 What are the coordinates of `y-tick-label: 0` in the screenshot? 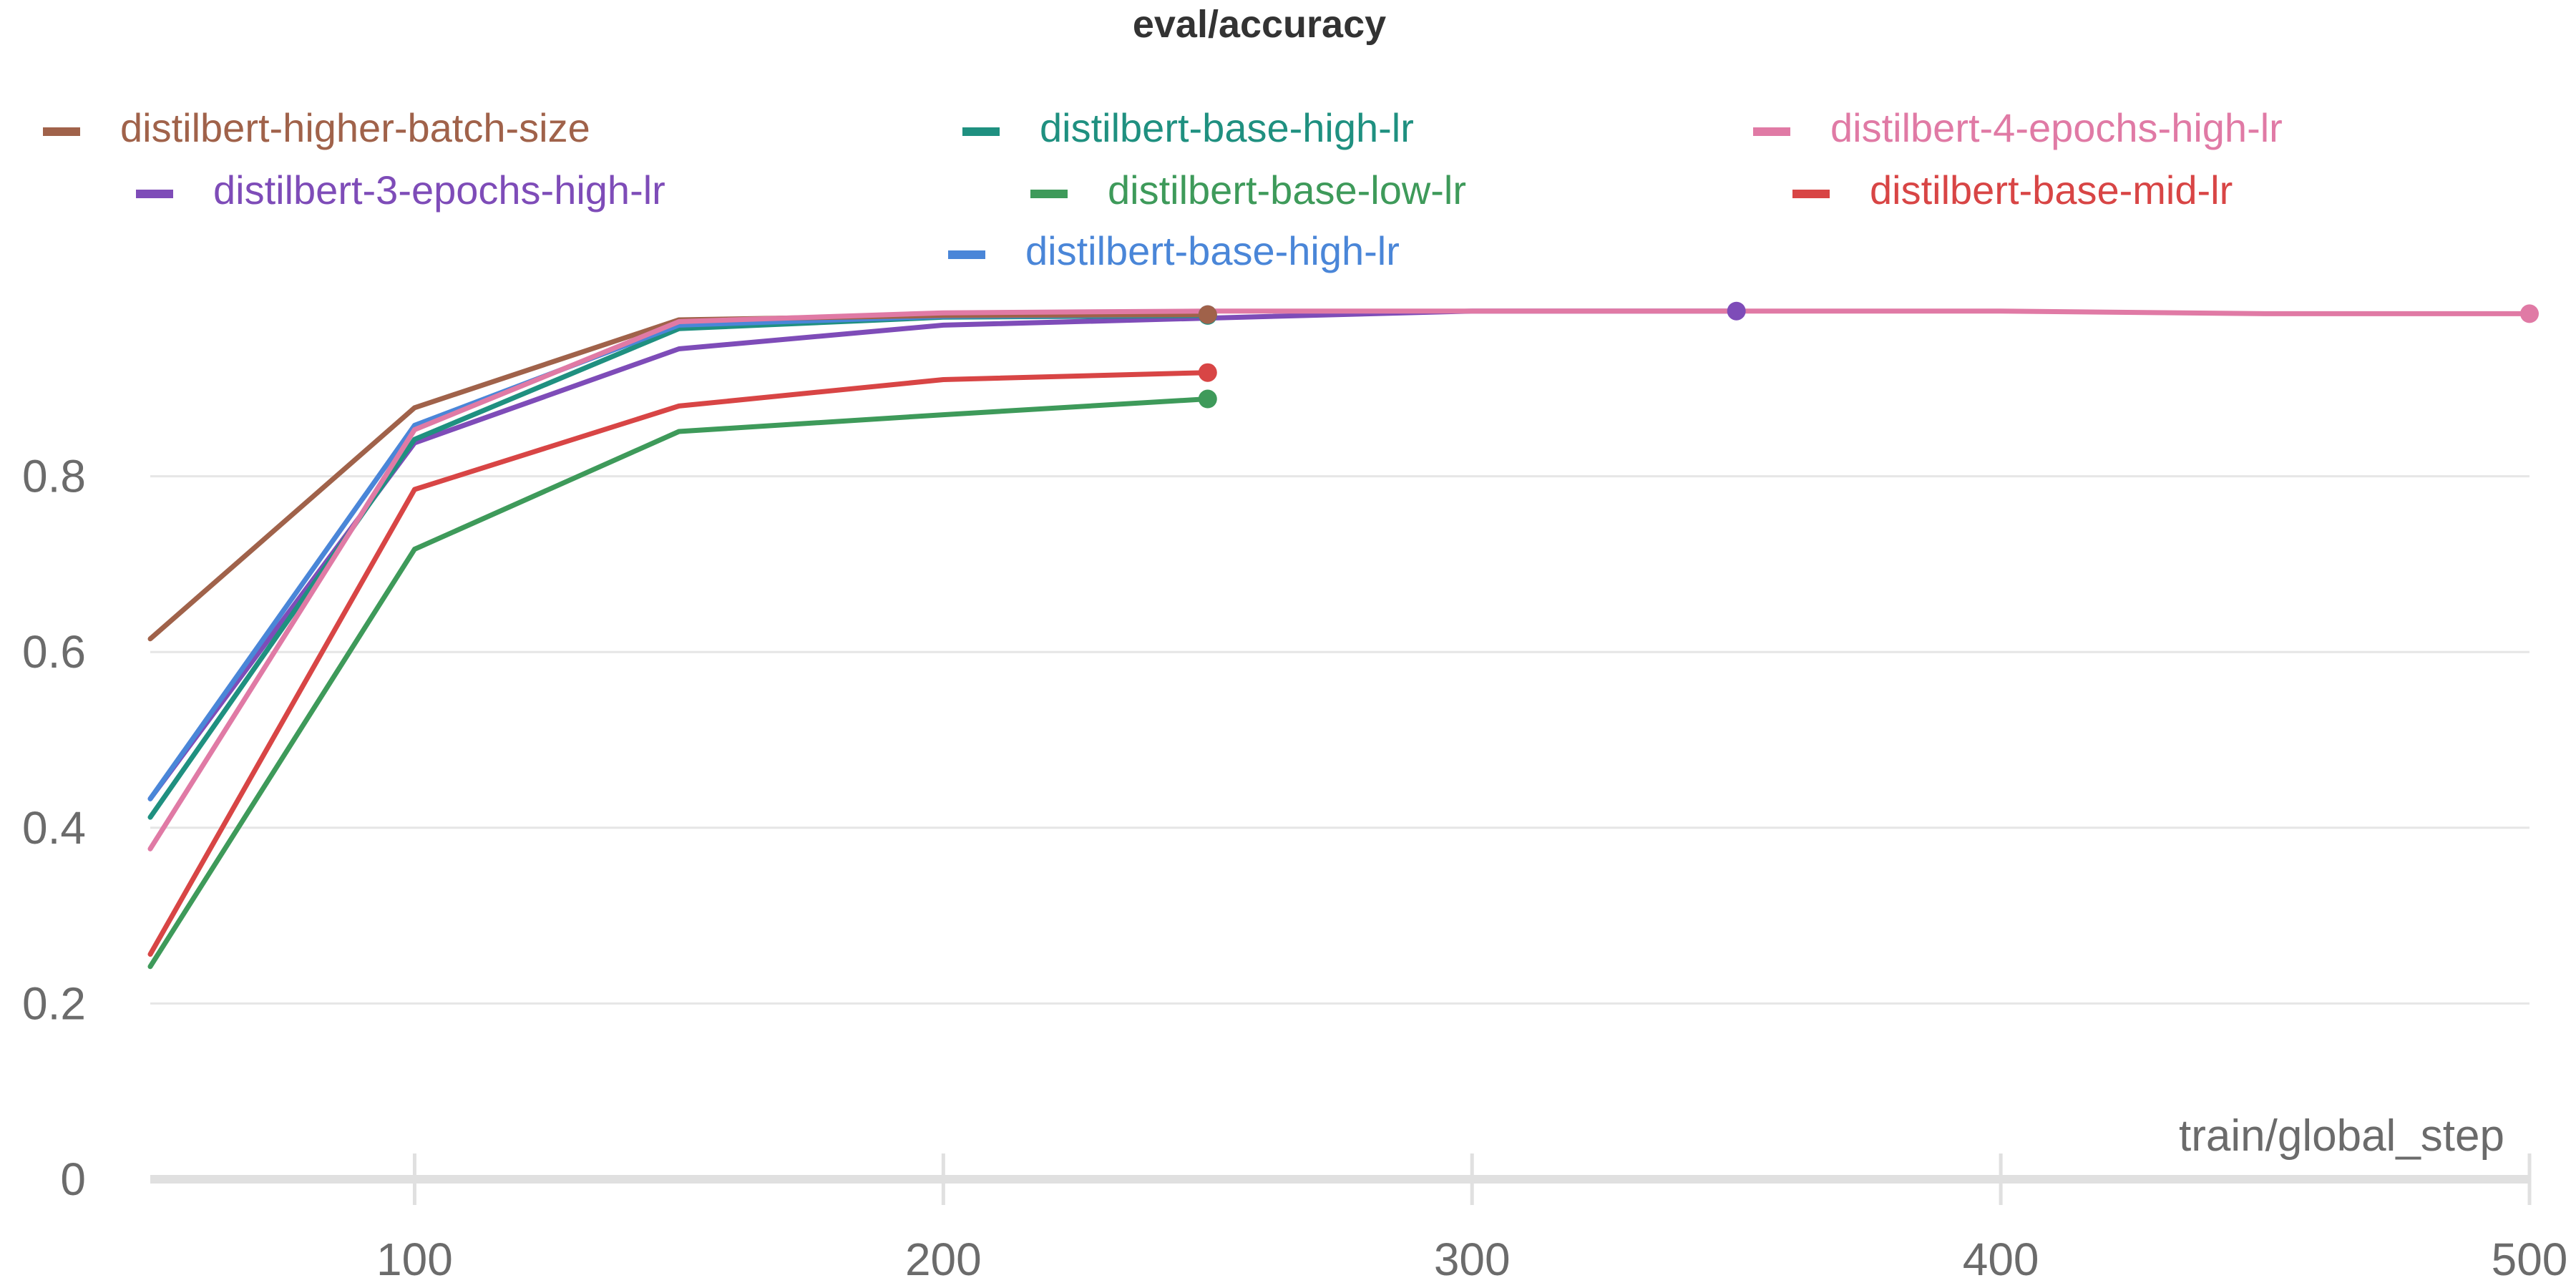 It's located at (73, 1179).